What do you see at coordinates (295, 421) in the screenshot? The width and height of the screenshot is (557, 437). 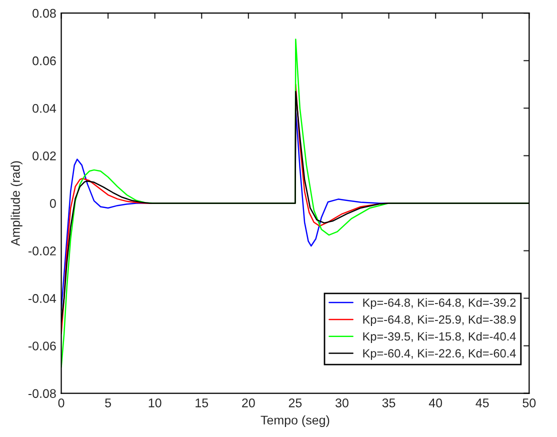 I see `x-axis-title: Tempo (seg)` at bounding box center [295, 421].